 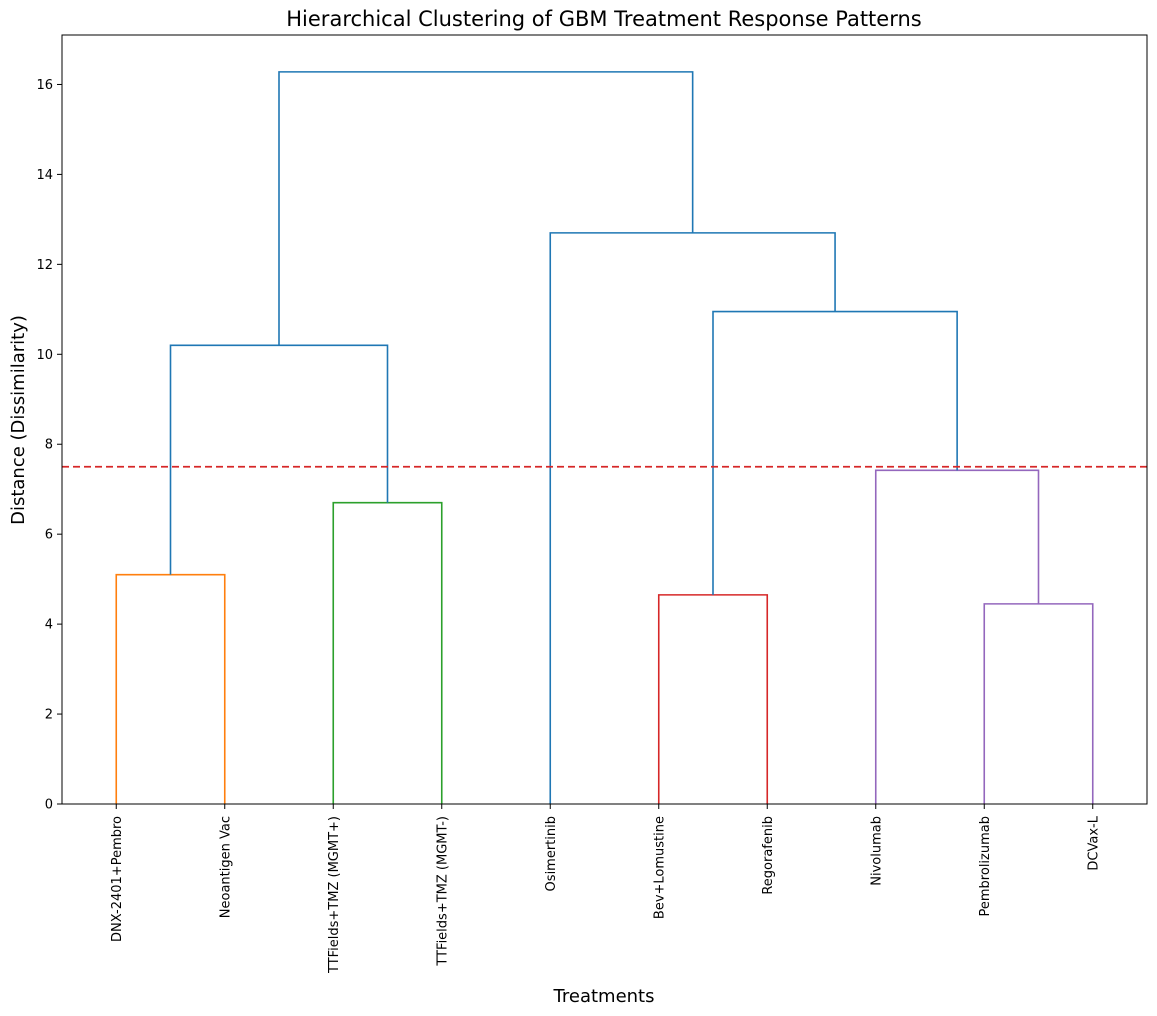 What do you see at coordinates (44, 265) in the screenshot?
I see `y-tick-label: 12` at bounding box center [44, 265].